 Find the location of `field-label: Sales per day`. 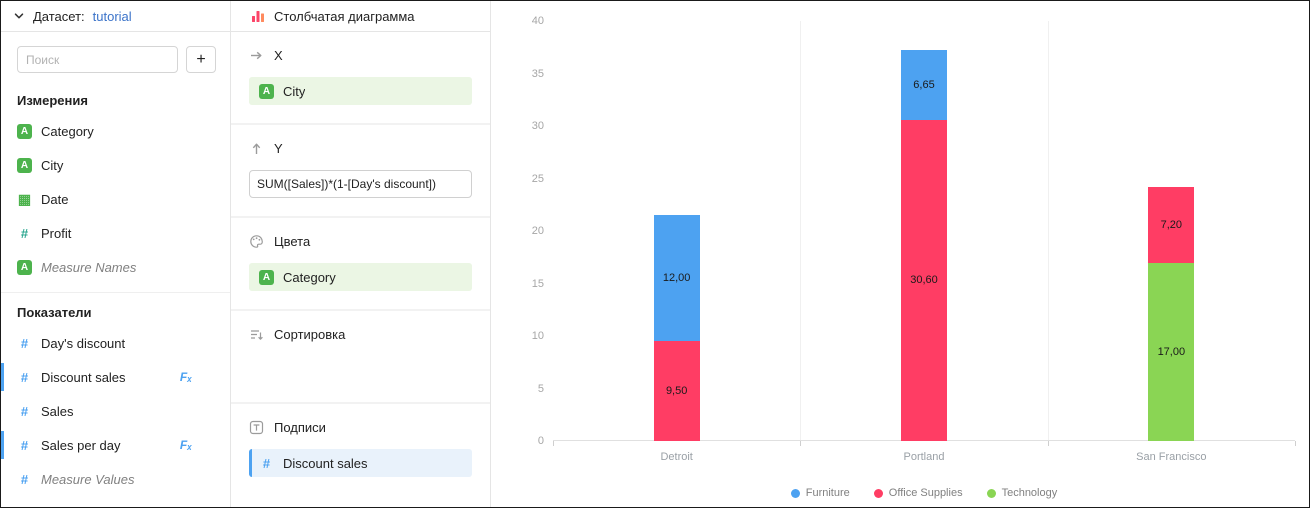

field-label: Sales per day is located at coordinates (81, 445).